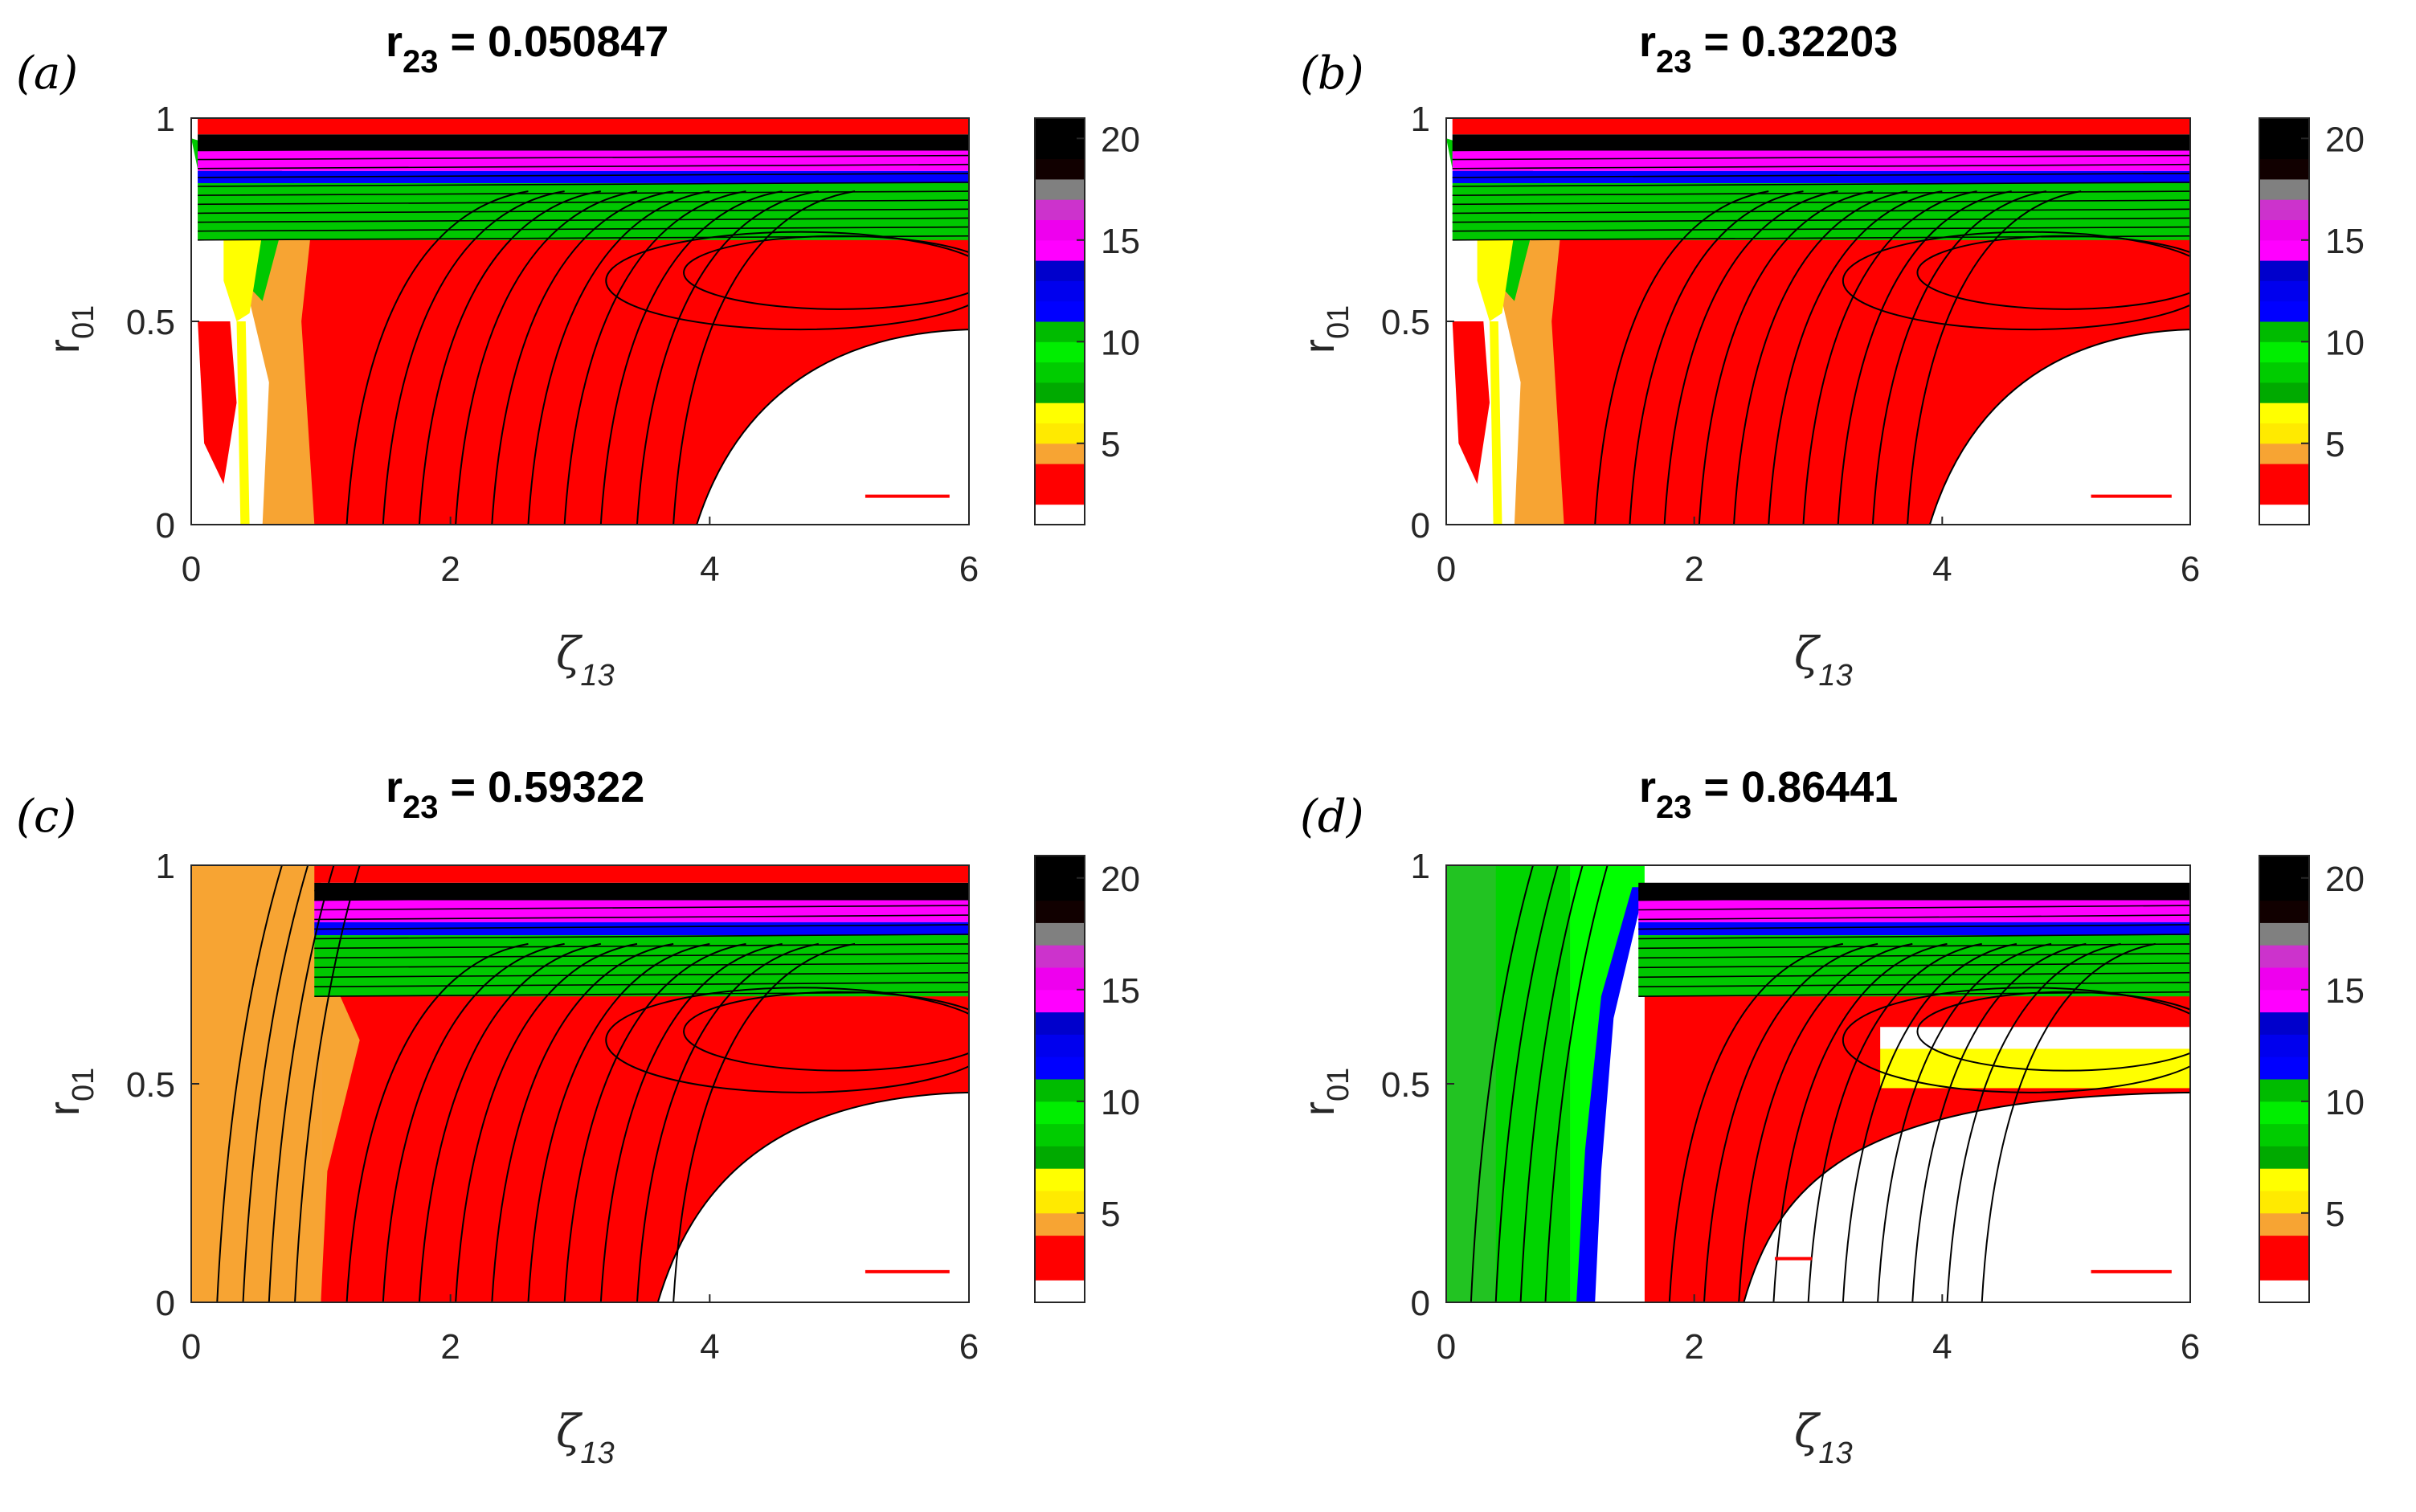  Describe the element at coordinates (1420, 1303) in the screenshot. I see `y-tick-label: 0` at that location.